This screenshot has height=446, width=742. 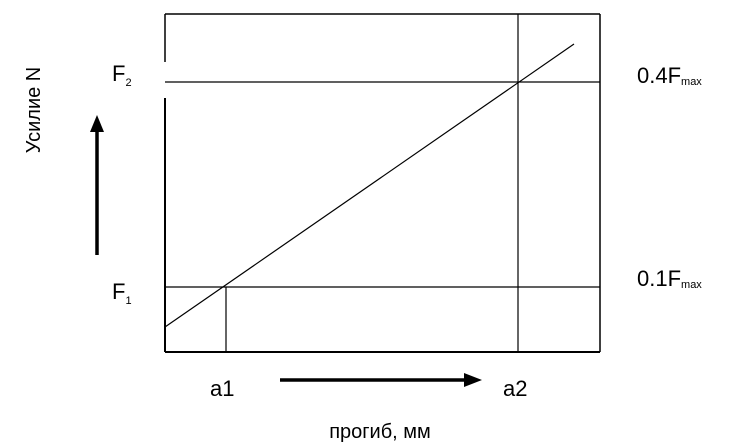 What do you see at coordinates (381, 380) in the screenshot?
I see `deflection-axis-arrow` at bounding box center [381, 380].